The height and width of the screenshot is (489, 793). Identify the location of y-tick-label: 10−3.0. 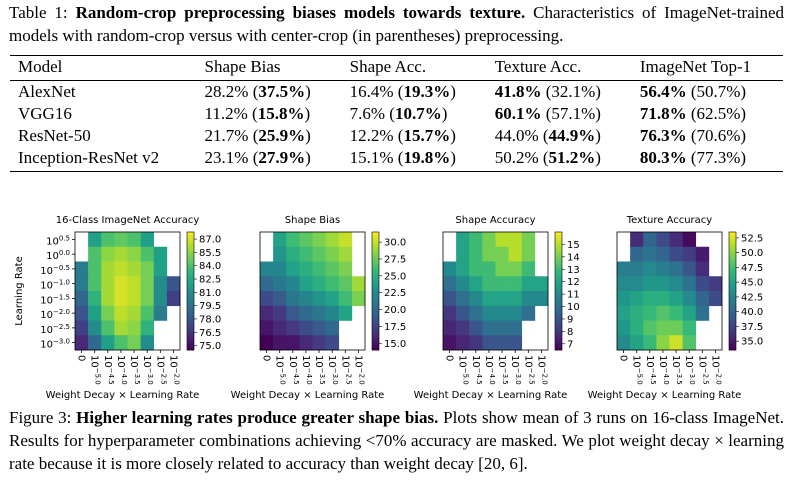
(55, 344).